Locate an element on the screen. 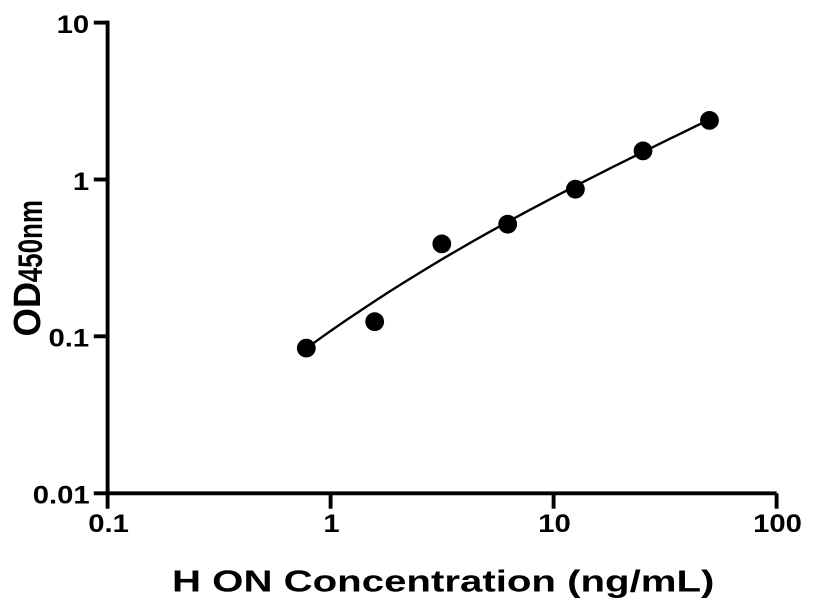  svg-text: 100 is located at coordinates (777, 523).